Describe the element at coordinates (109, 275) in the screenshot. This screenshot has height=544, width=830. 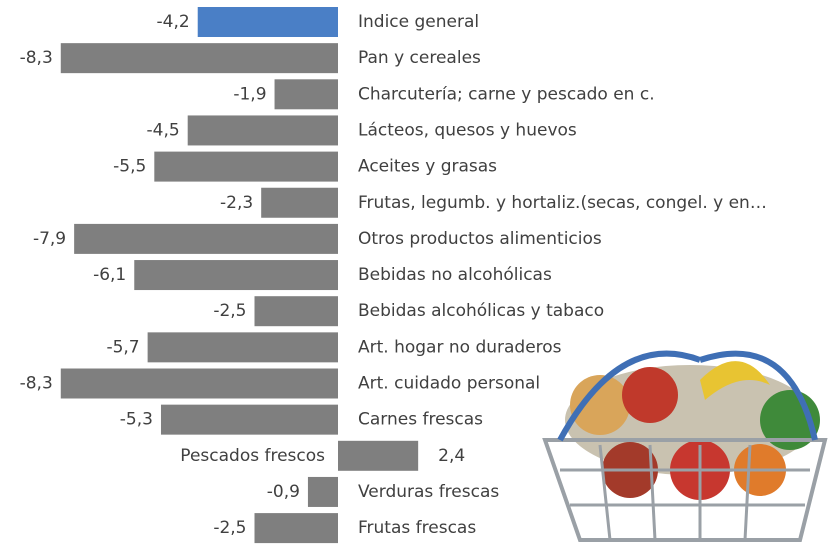
I see `value-label: -6,1` at that location.